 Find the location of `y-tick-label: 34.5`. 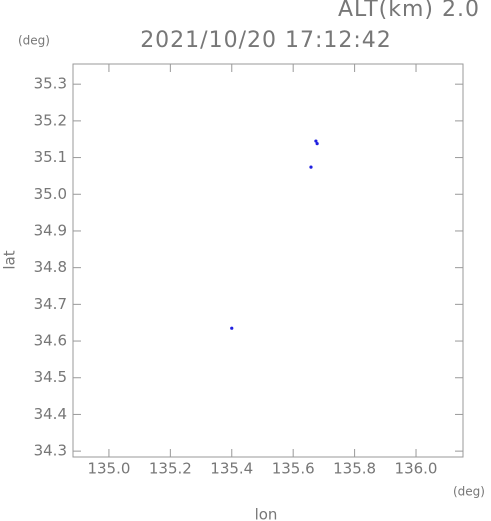

y-tick-label: 34.5 is located at coordinates (50, 377).